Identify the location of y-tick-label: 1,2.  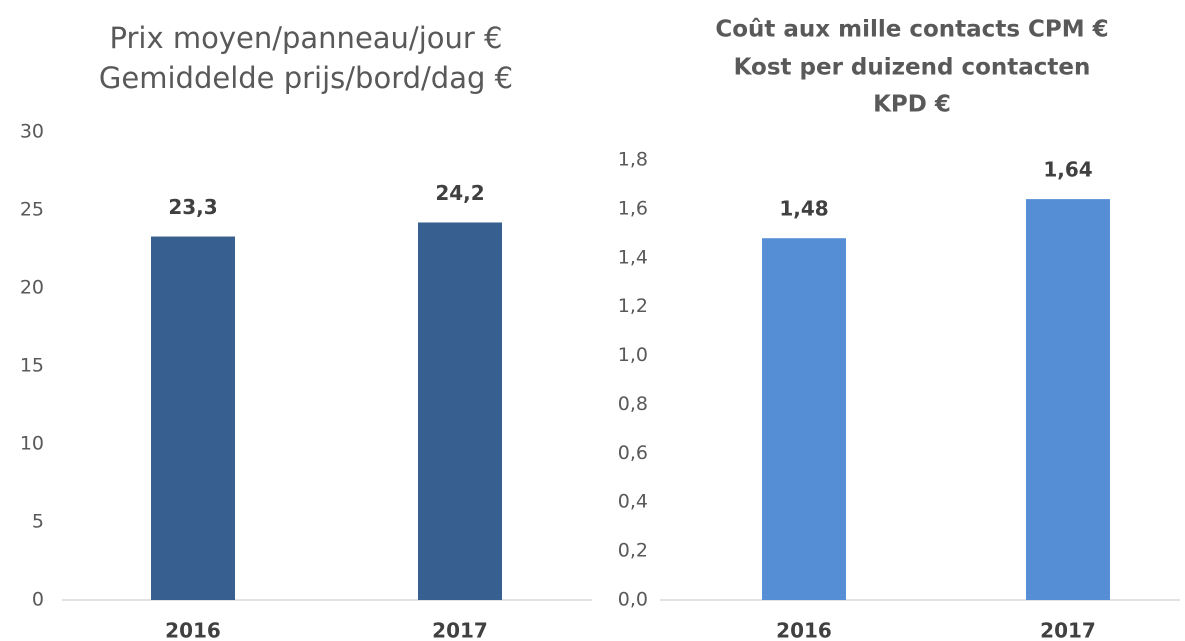
(633, 306).